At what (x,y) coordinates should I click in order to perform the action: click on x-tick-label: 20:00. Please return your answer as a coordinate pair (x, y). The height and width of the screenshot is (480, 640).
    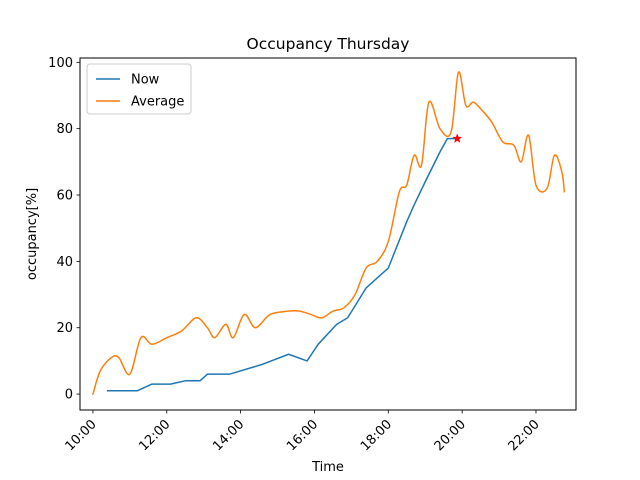
    Looking at the image, I should click on (450, 435).